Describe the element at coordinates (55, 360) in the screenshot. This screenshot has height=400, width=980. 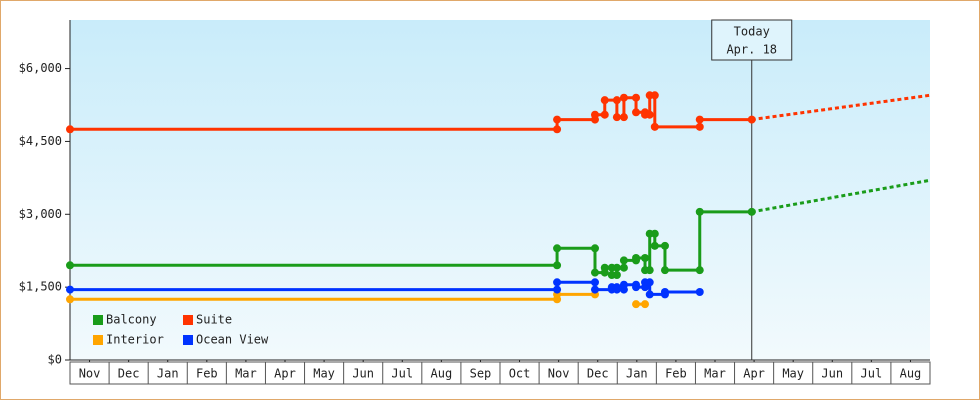
I see `y-tick-label: $0` at that location.